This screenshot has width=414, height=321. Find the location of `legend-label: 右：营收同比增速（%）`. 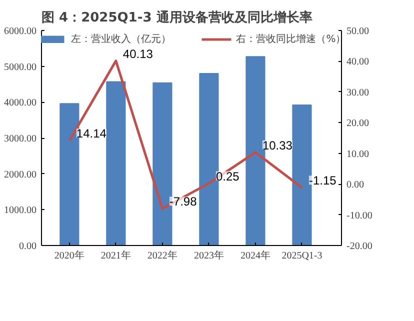

legend-label: 右：营收同比增速（%） is located at coordinates (289, 39).